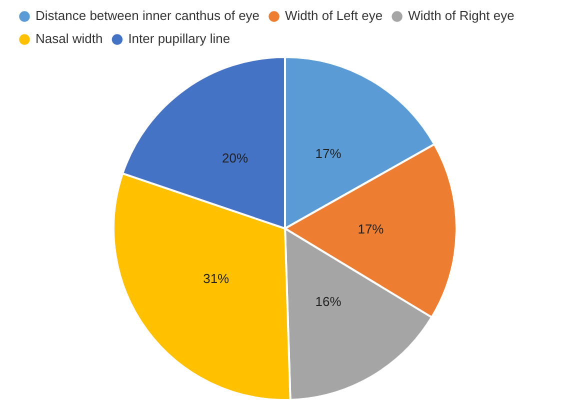  I want to click on data-label: 31%, so click(216, 278).